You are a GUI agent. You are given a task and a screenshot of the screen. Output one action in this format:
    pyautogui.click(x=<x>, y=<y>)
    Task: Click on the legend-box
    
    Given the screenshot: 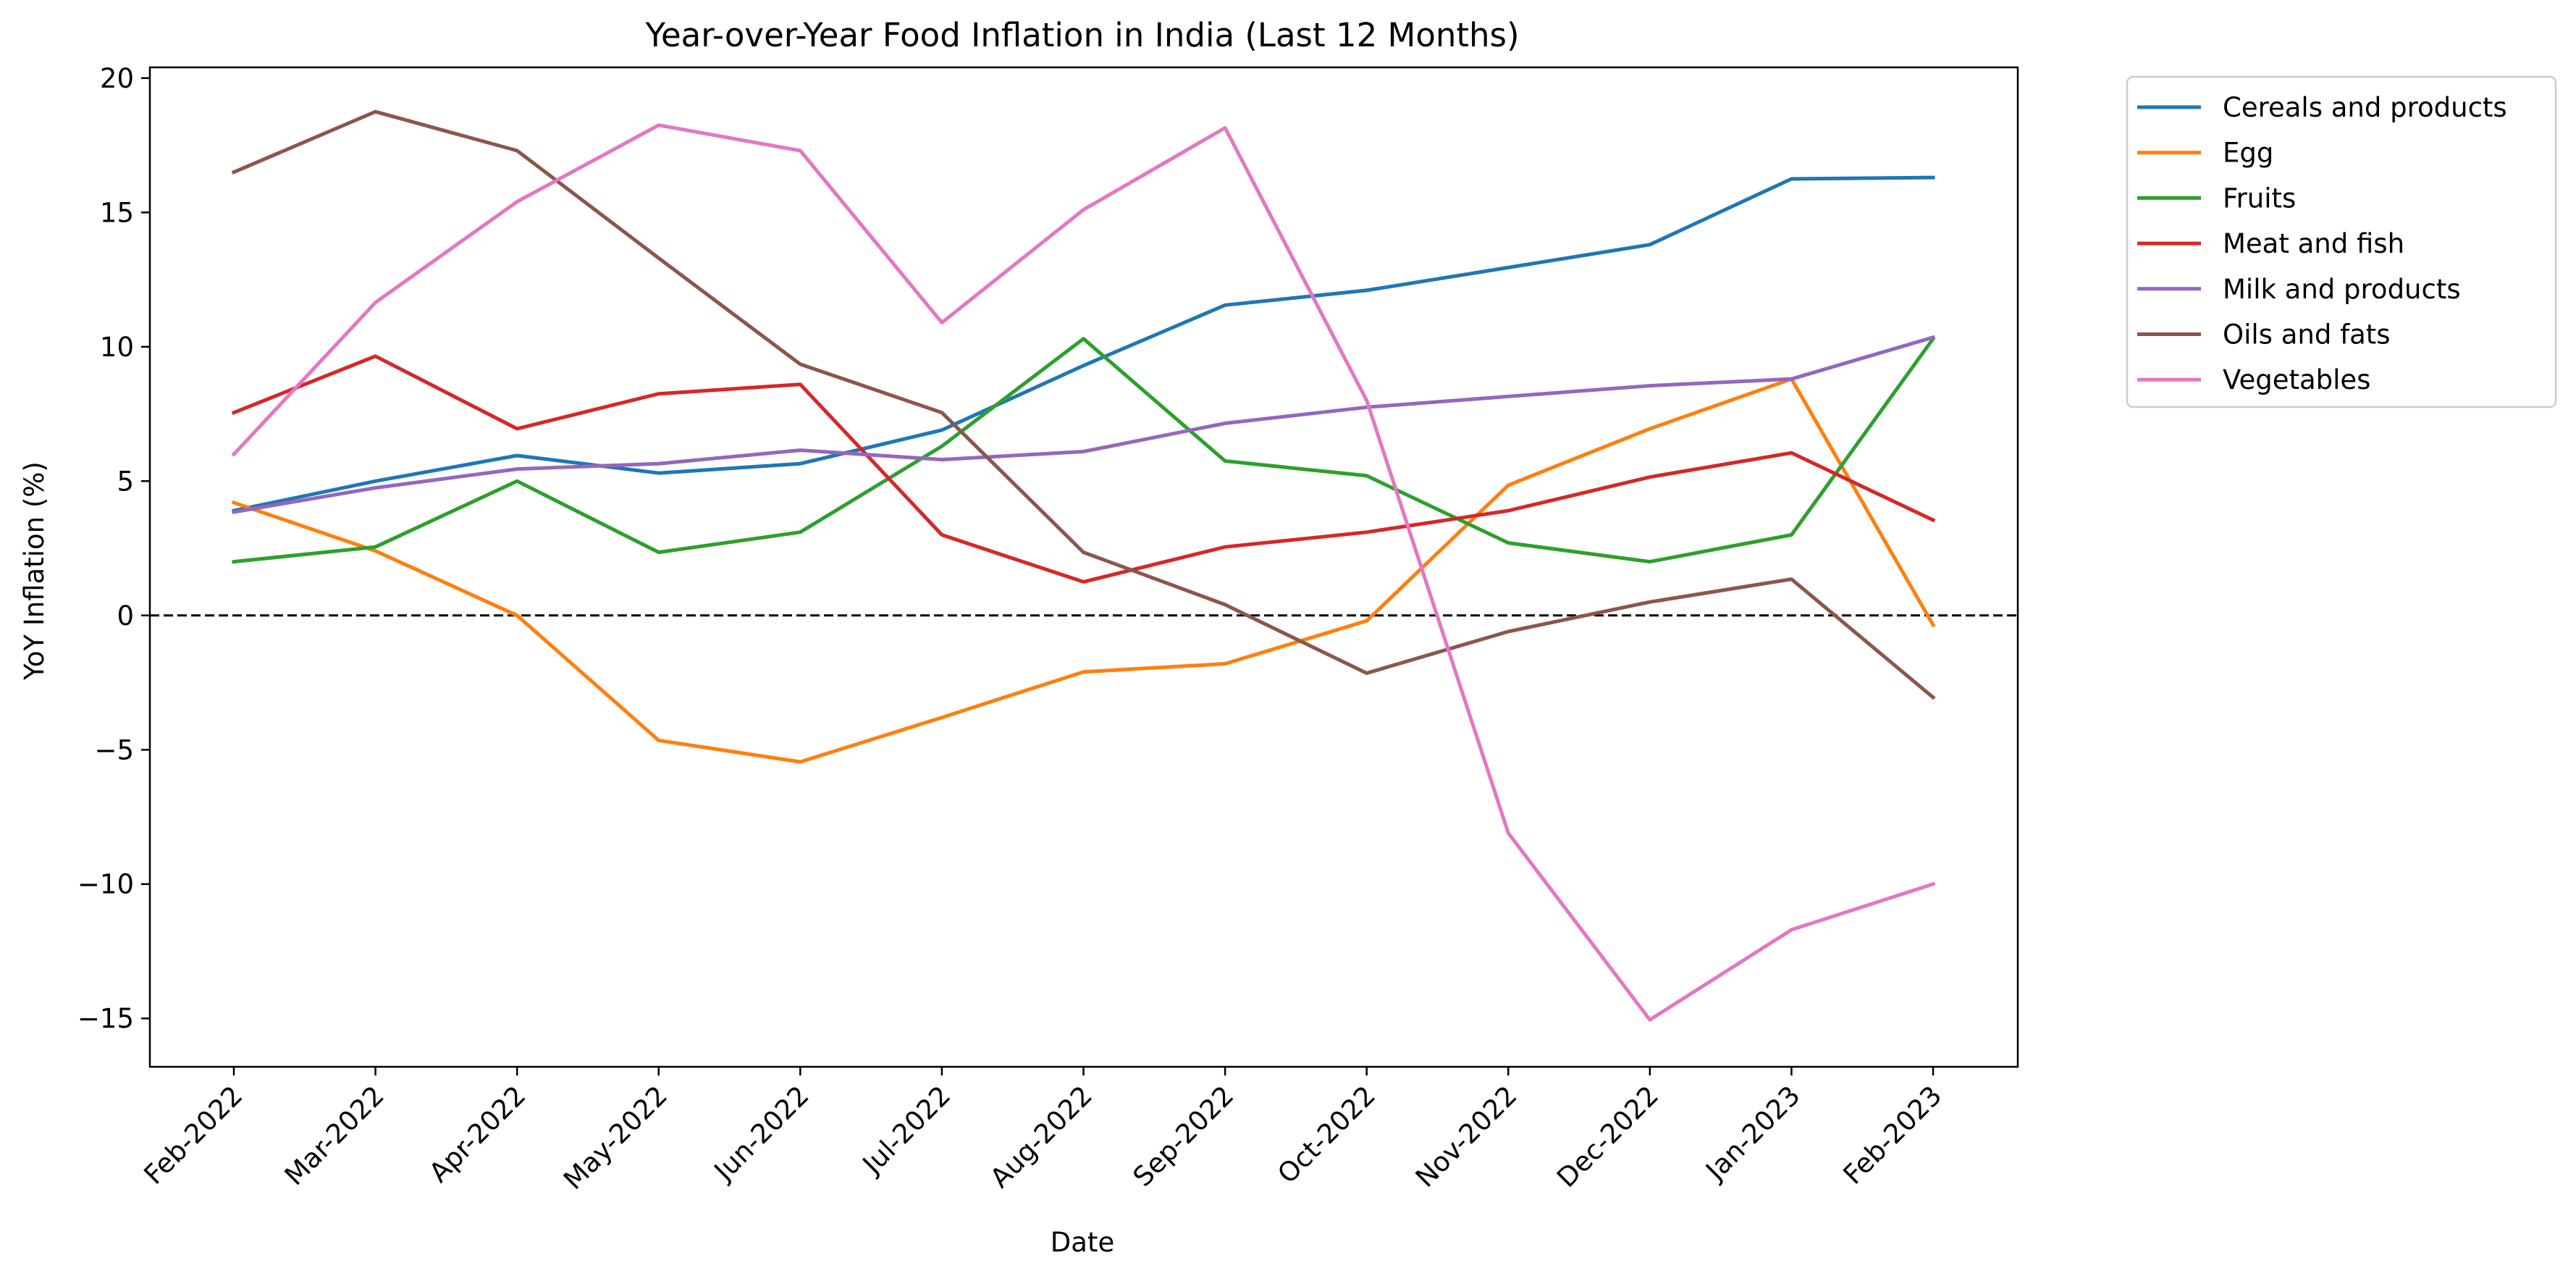 What is the action you would take?
    pyautogui.click(x=2341, y=241)
    